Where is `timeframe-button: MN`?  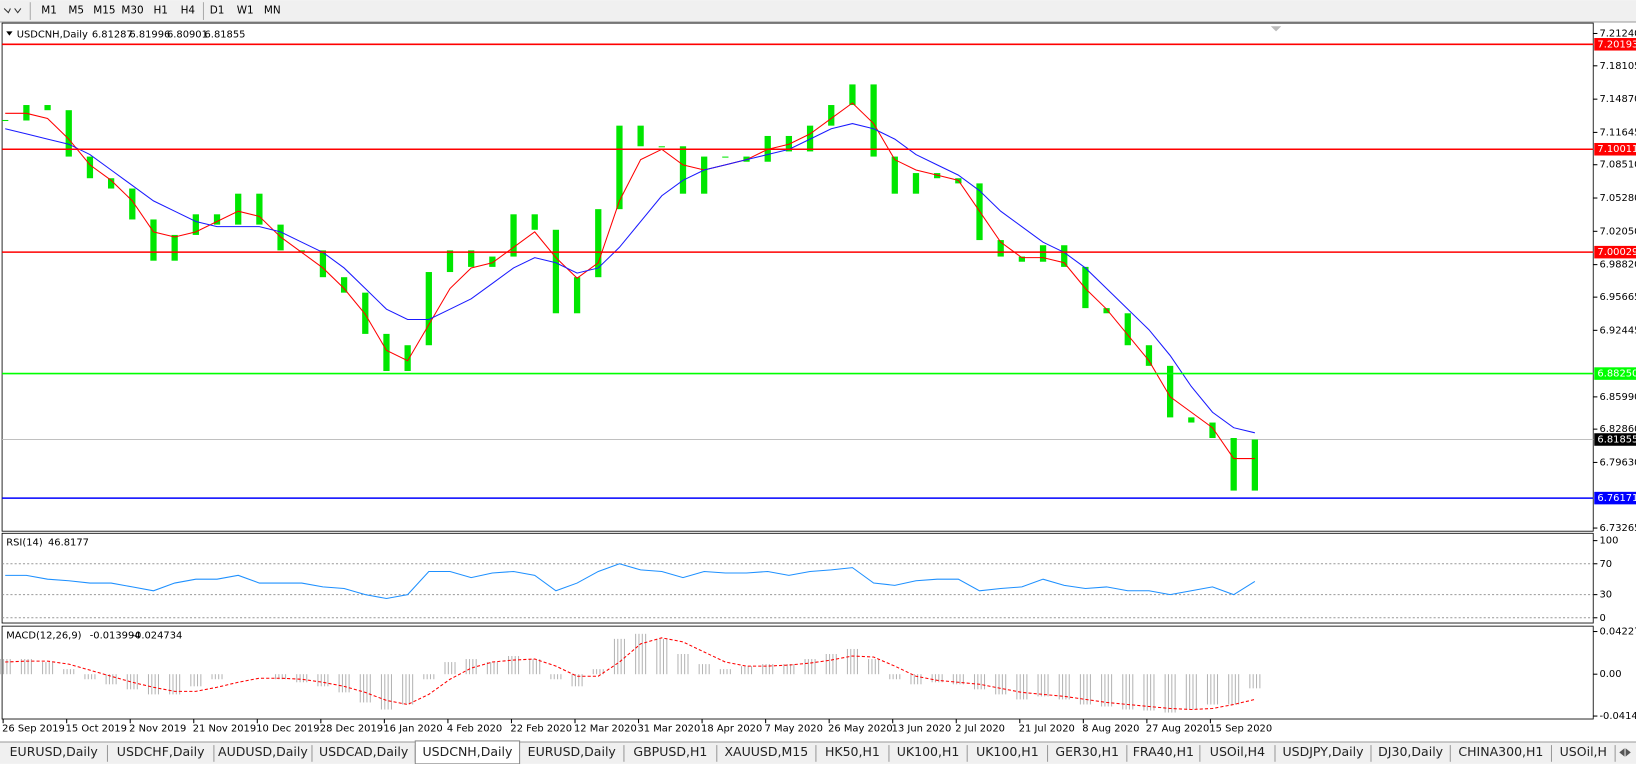 timeframe-button: MN is located at coordinates (272, 11).